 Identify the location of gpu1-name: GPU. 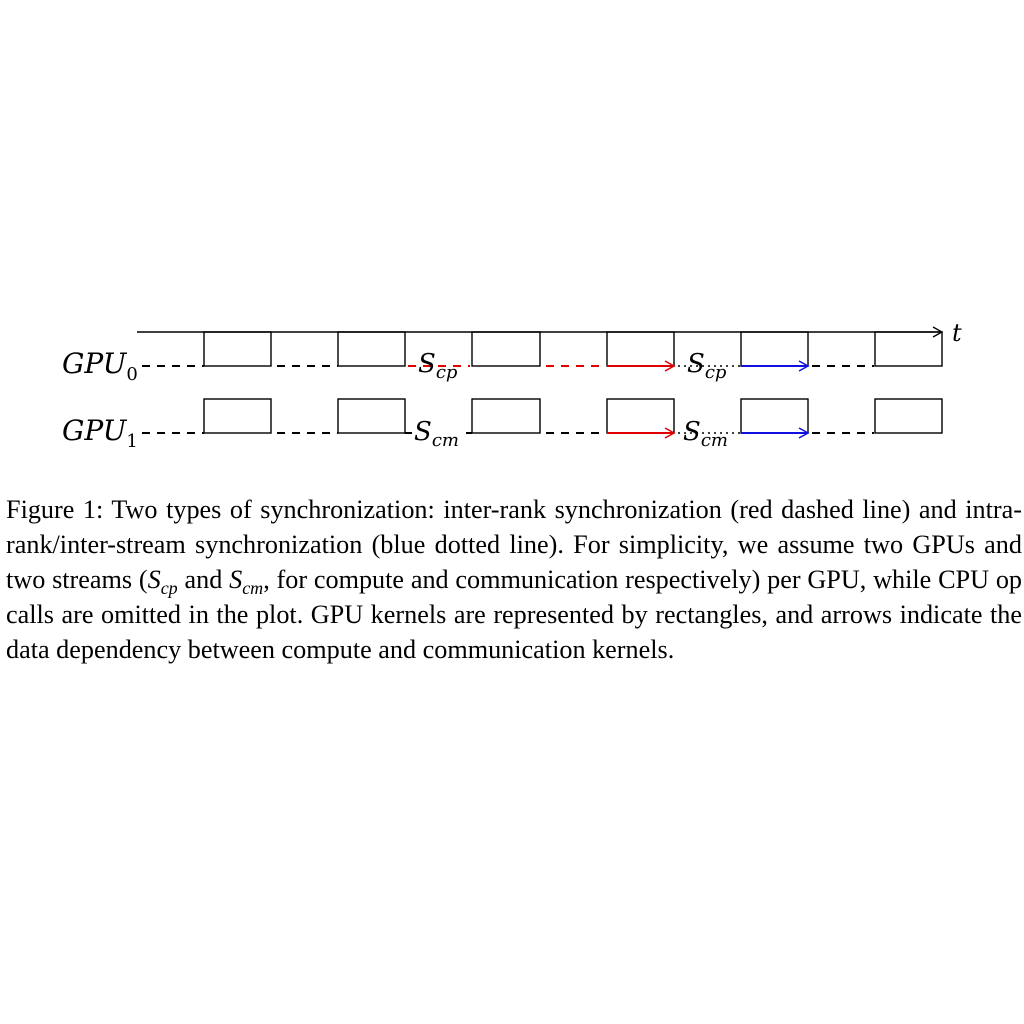
(95, 430).